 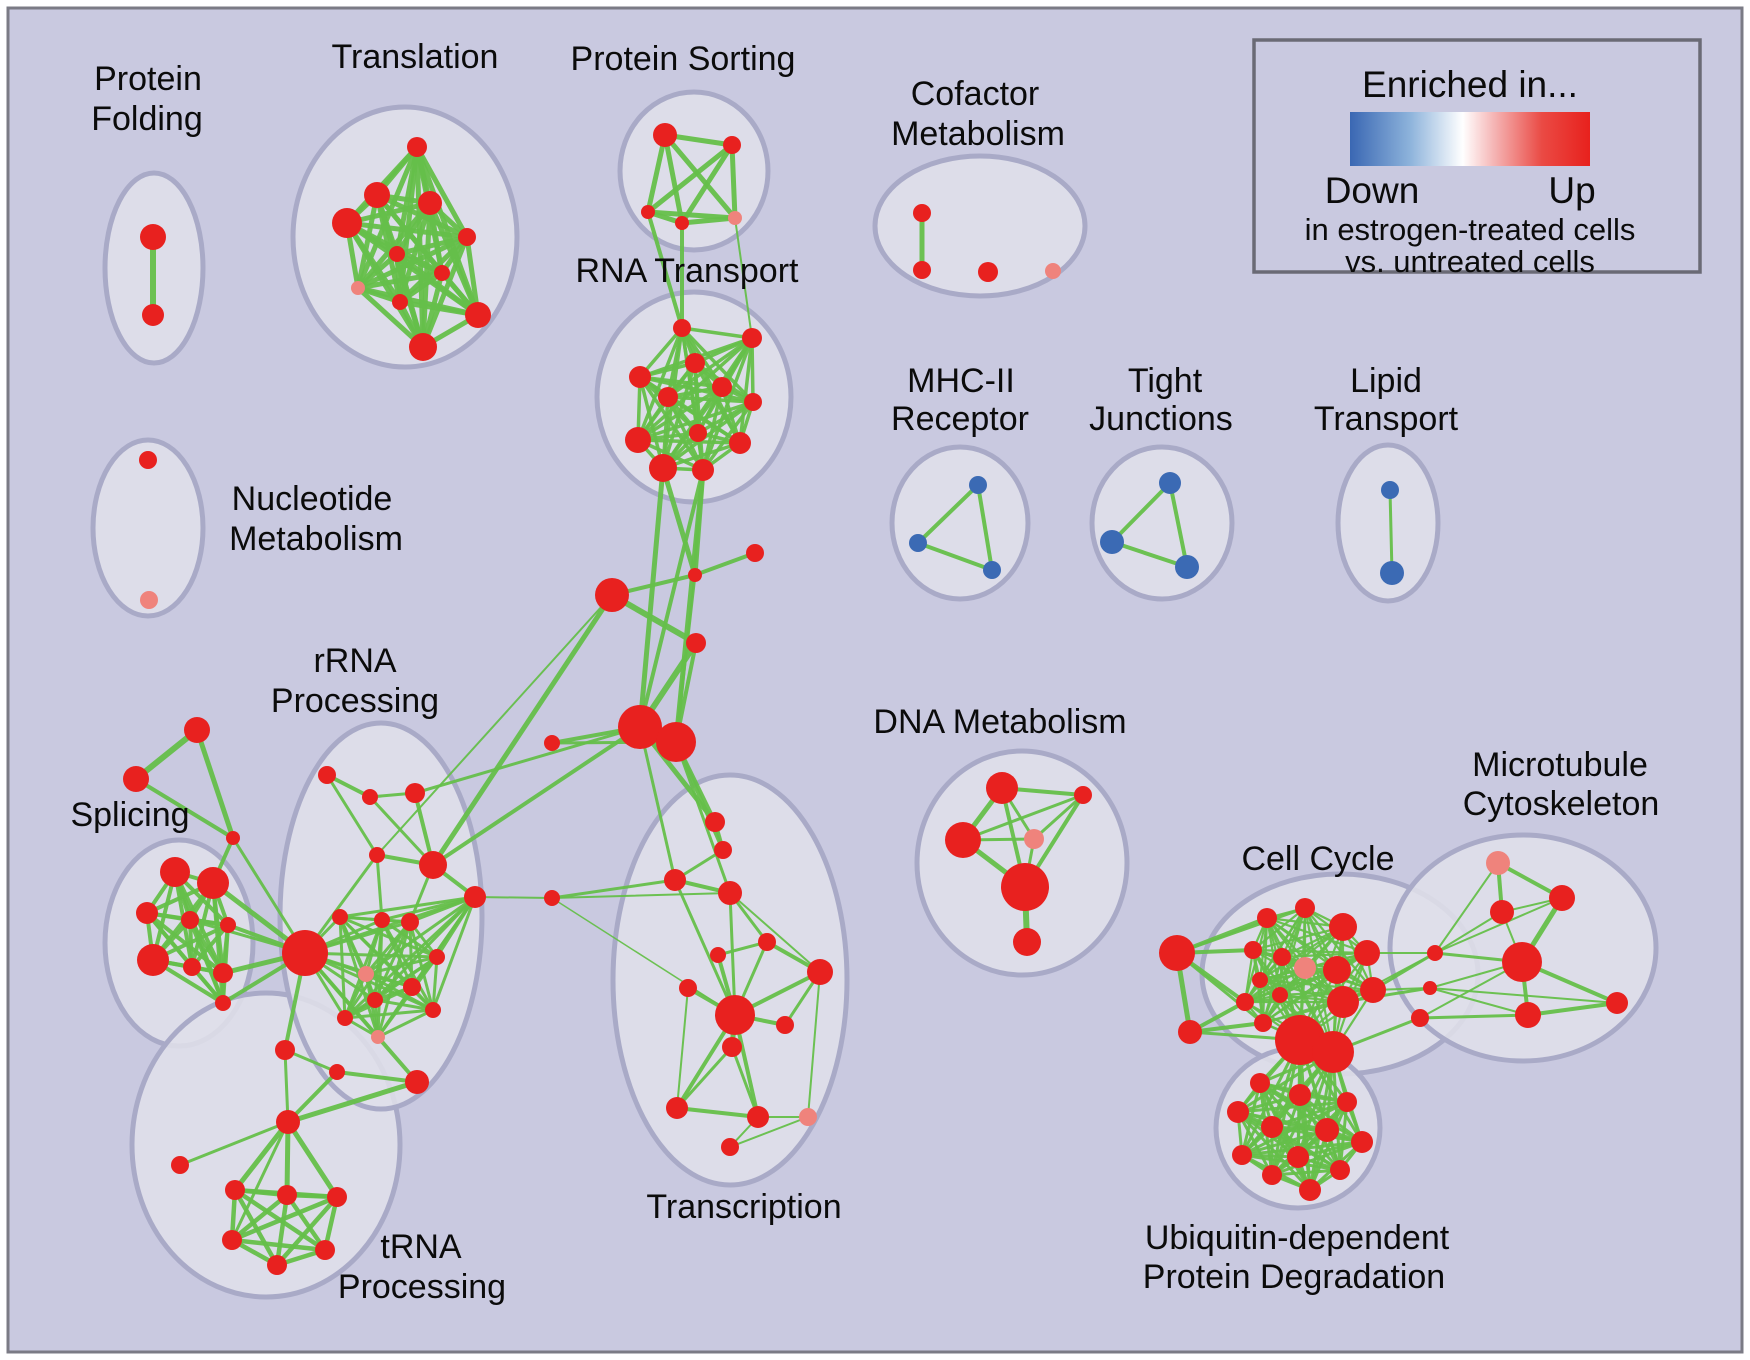 What do you see at coordinates (961, 381) in the screenshot?
I see `cluster-label-mhc-ii-receptor-line1: MHC-II` at bounding box center [961, 381].